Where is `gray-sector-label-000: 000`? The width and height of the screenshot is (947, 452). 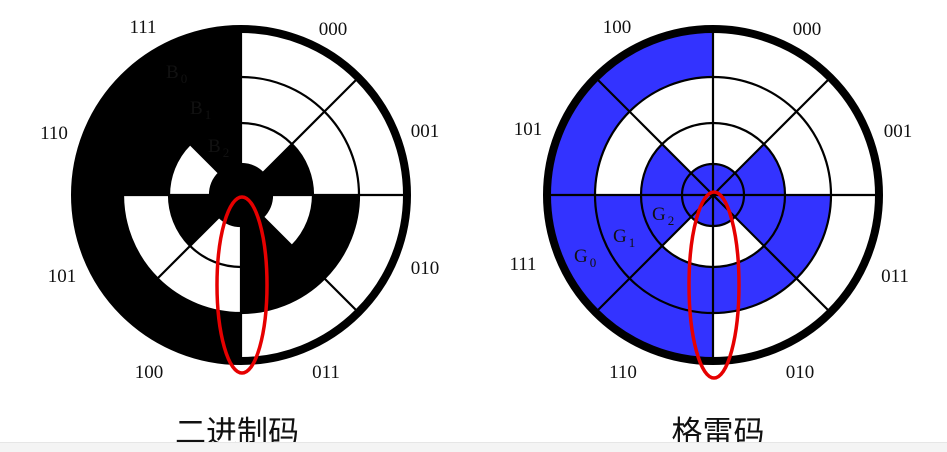 gray-sector-label-000: 000 is located at coordinates (807, 29).